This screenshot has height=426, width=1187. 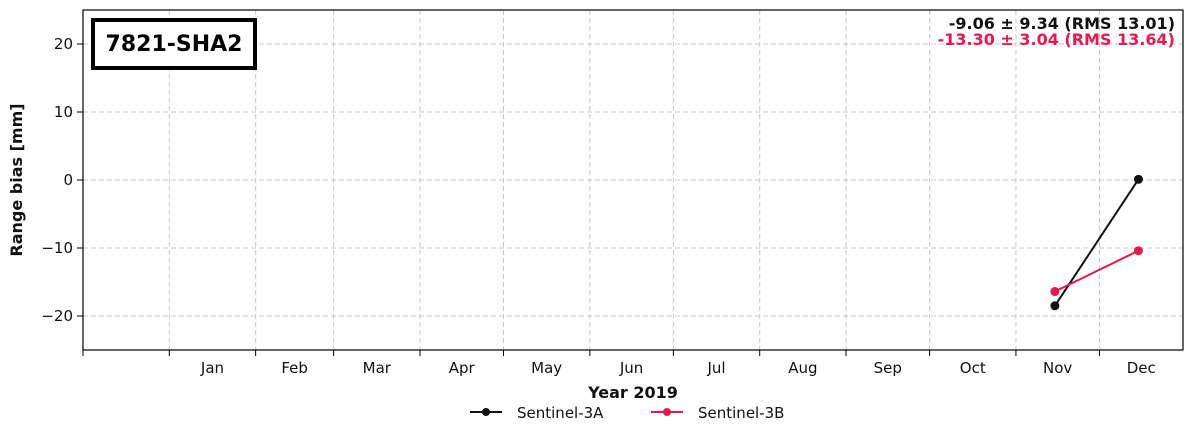 What do you see at coordinates (212, 368) in the screenshot?
I see `x-tick-label: Jan` at bounding box center [212, 368].